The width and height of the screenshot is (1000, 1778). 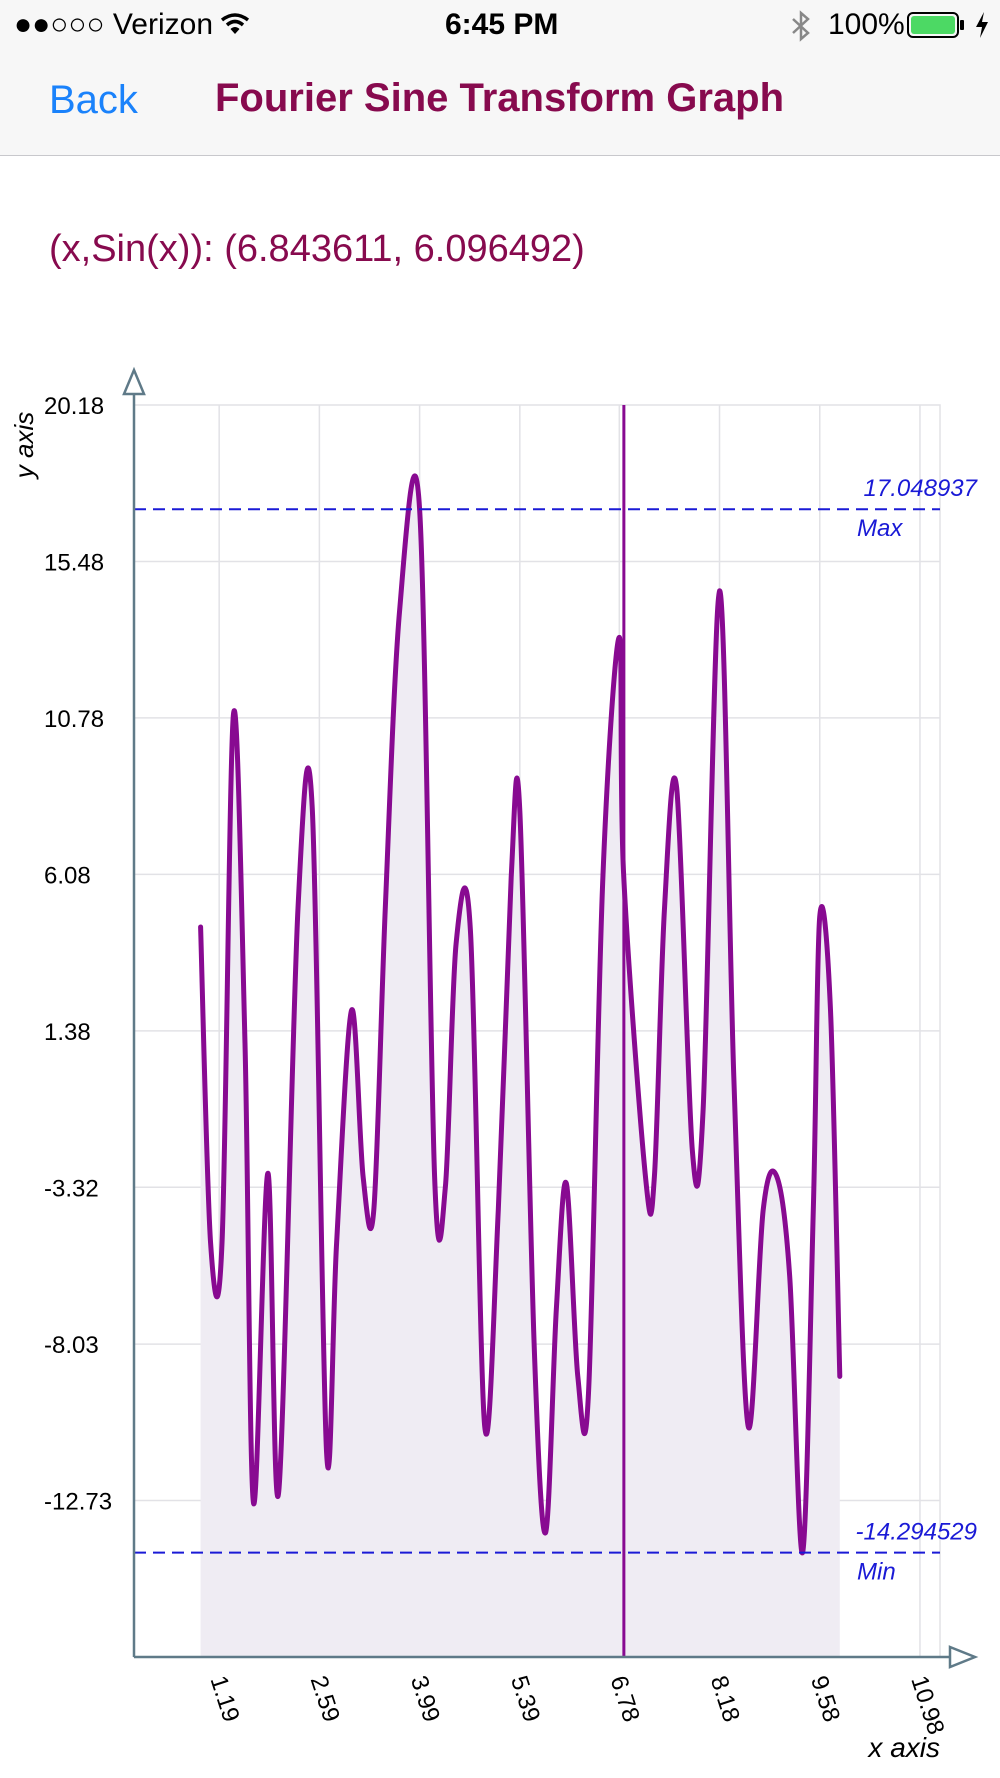 What do you see at coordinates (235, 23) in the screenshot?
I see `wifi-icon` at bounding box center [235, 23].